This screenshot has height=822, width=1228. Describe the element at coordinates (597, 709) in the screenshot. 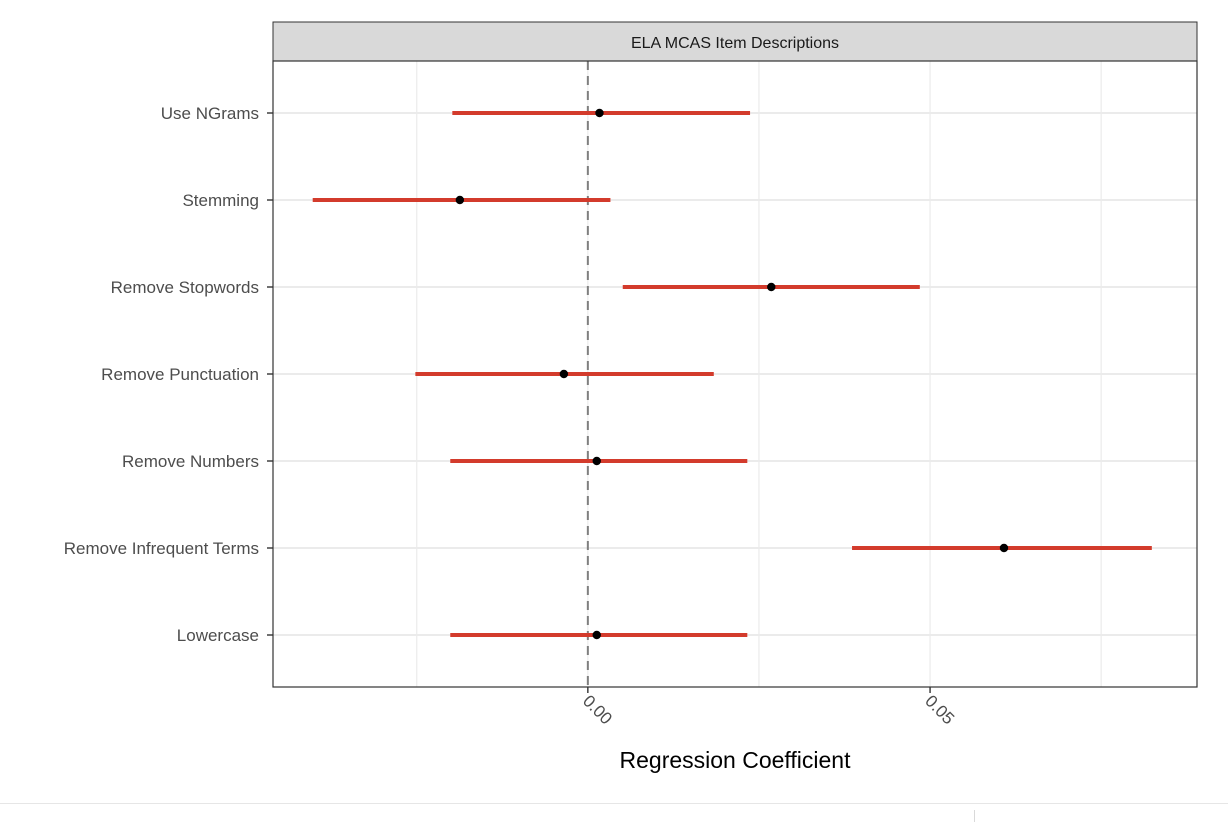

I see `x-axis-tick-label: 0.00` at that location.